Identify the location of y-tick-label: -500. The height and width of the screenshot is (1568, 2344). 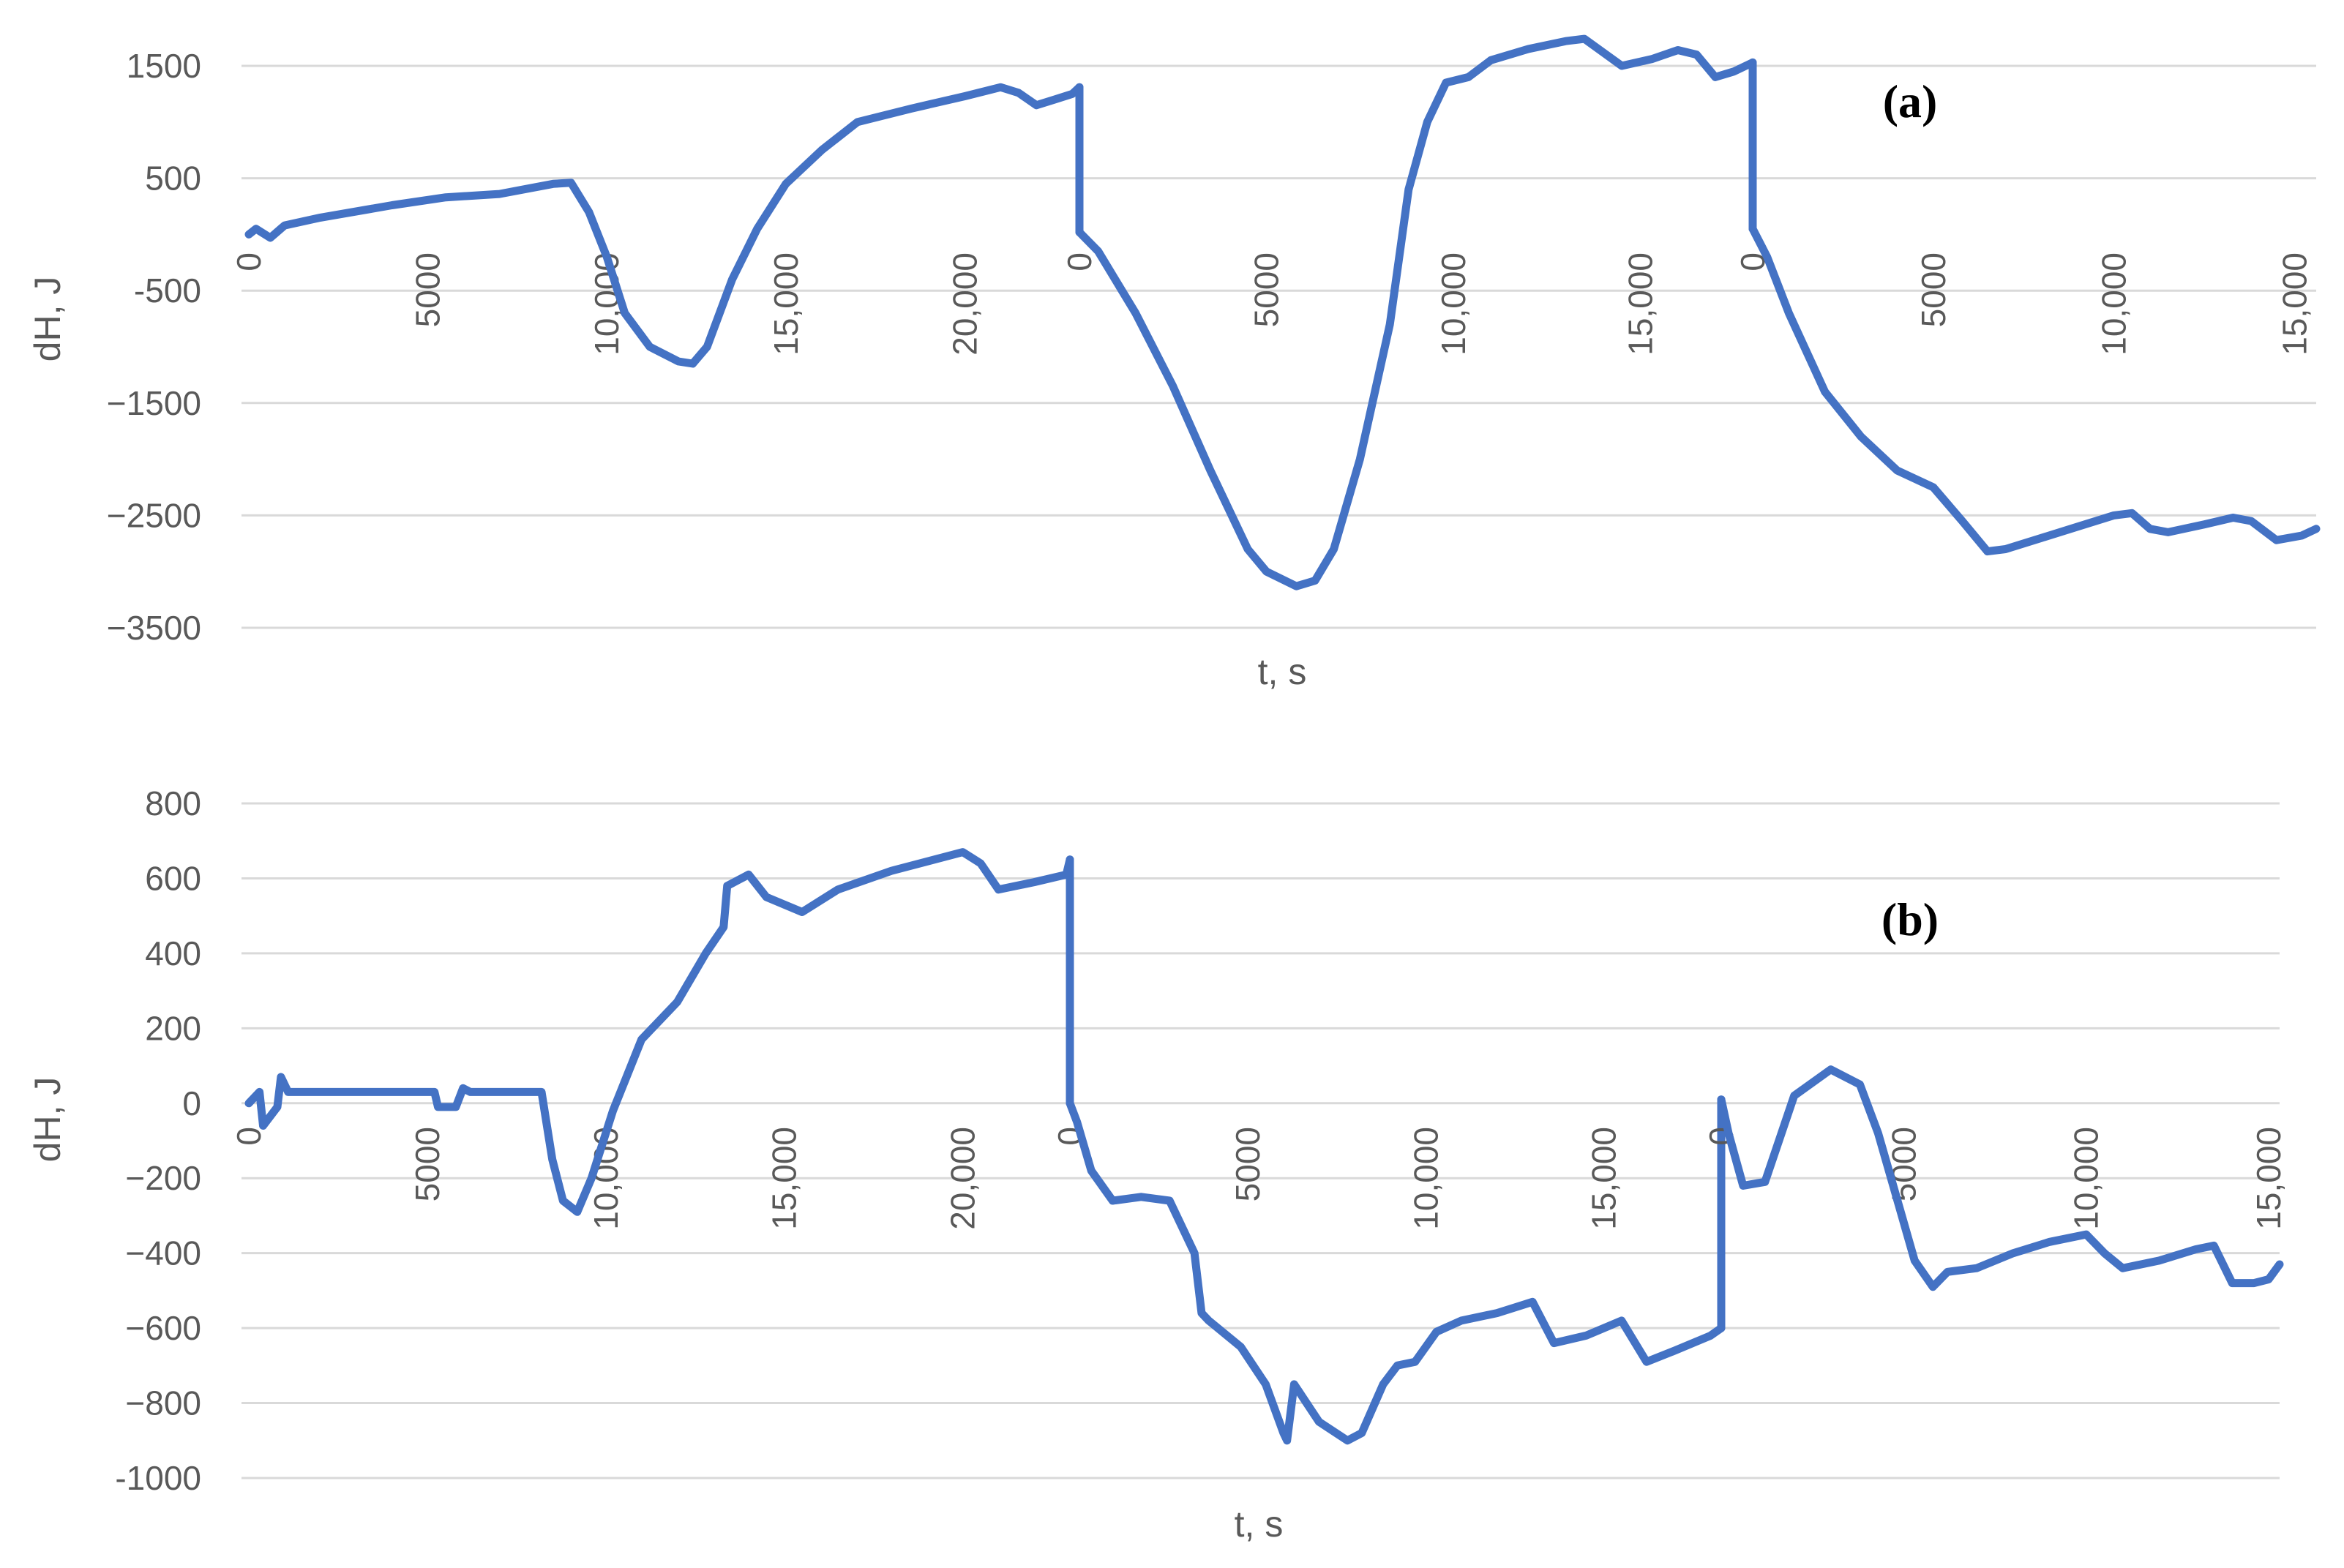
(167, 290).